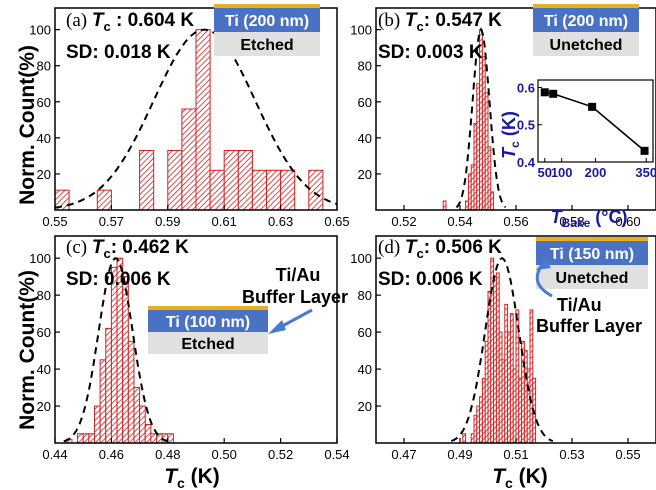  Describe the element at coordinates (440, 22) in the screenshot. I see `panel-title-b: (b) Tc: 0.547 K` at that location.